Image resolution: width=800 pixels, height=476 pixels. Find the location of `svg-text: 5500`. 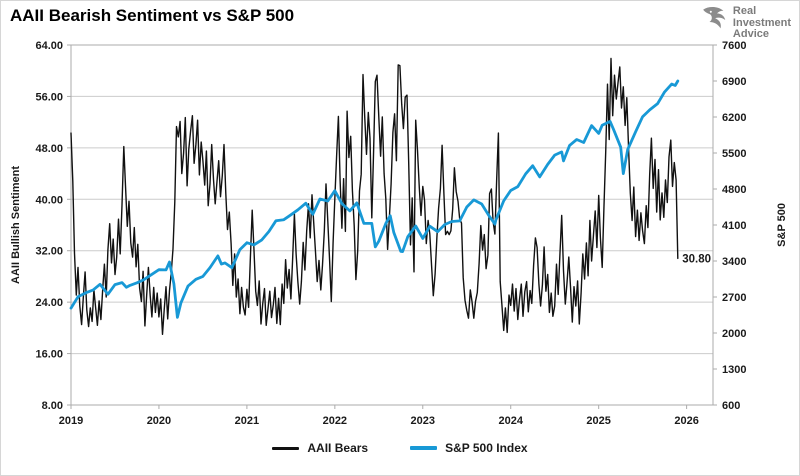

svg-text: 5500 is located at coordinates (734, 154).